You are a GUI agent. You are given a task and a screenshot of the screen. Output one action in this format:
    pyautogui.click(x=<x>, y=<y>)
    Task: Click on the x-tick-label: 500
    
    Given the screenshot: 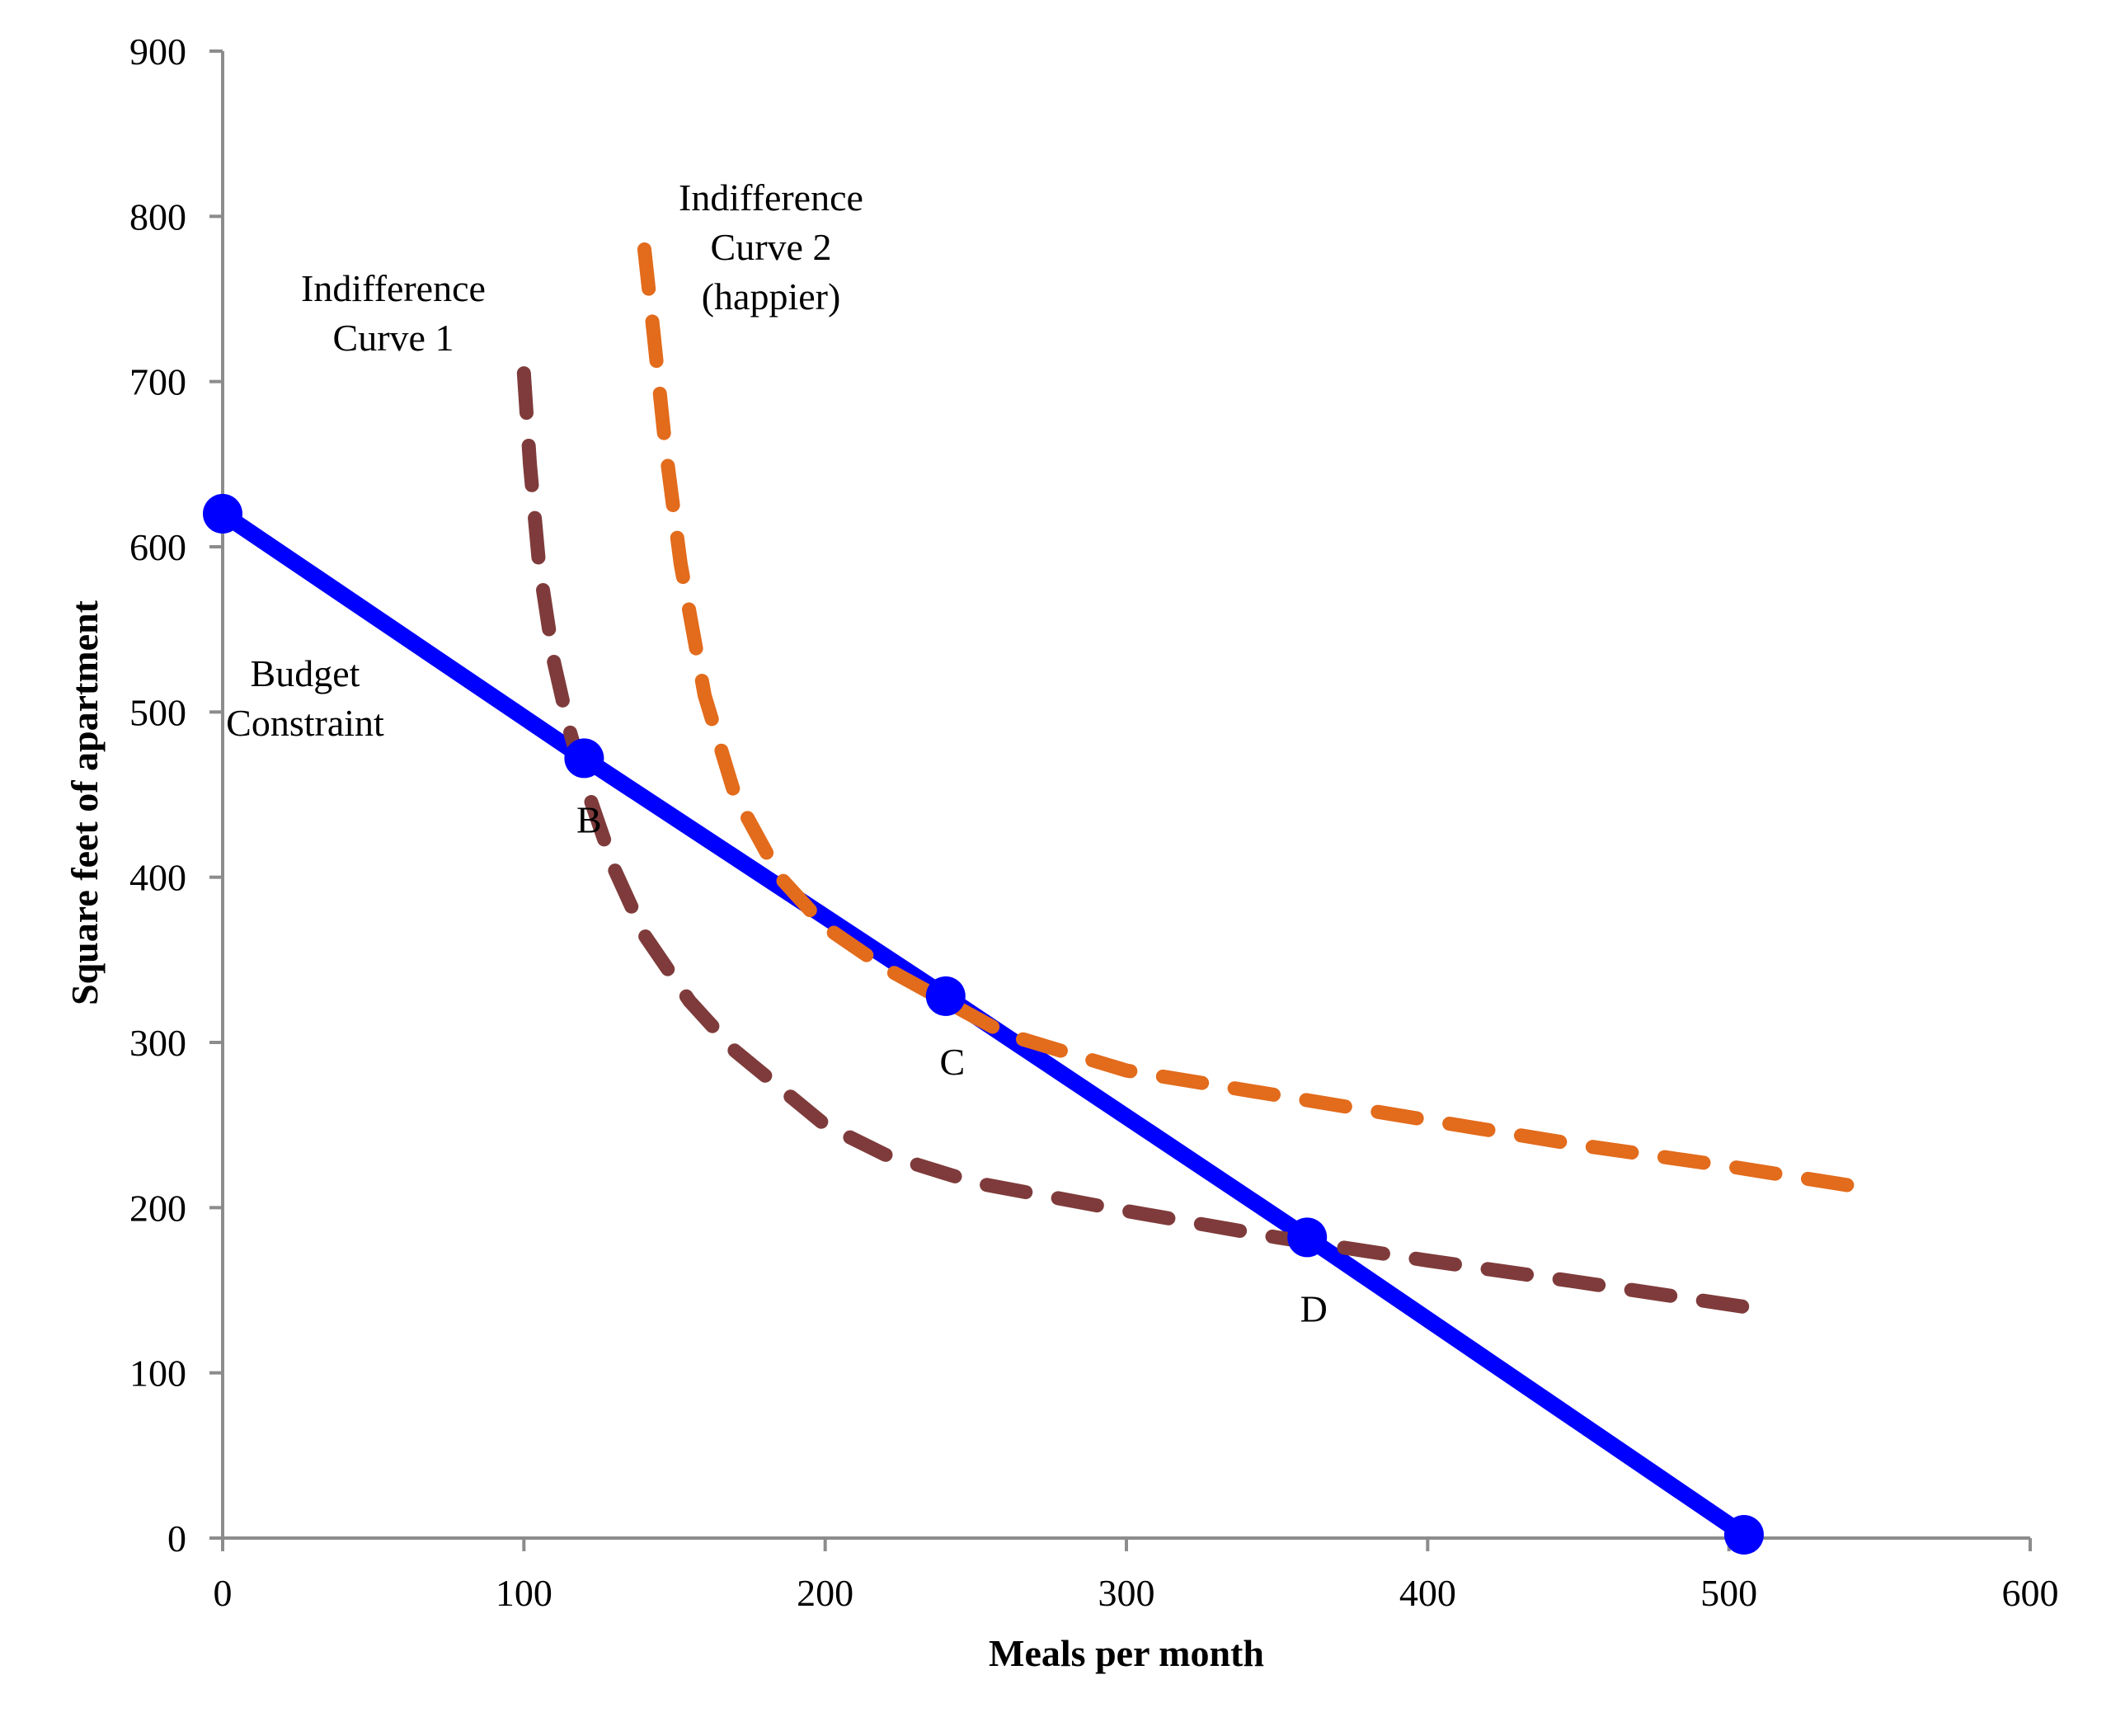 What is the action you would take?
    pyautogui.click(x=1729, y=1593)
    